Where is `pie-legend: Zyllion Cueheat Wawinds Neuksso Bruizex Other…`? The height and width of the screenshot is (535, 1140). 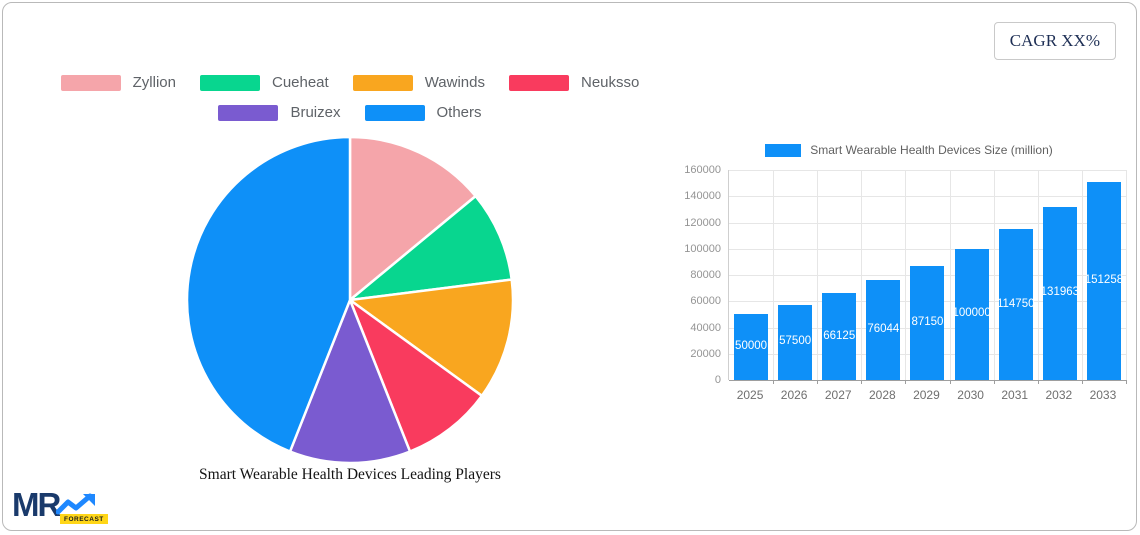 pie-legend: Zyllion Cueheat Wawinds Neuksso Bruizex Other… is located at coordinates (350, 97).